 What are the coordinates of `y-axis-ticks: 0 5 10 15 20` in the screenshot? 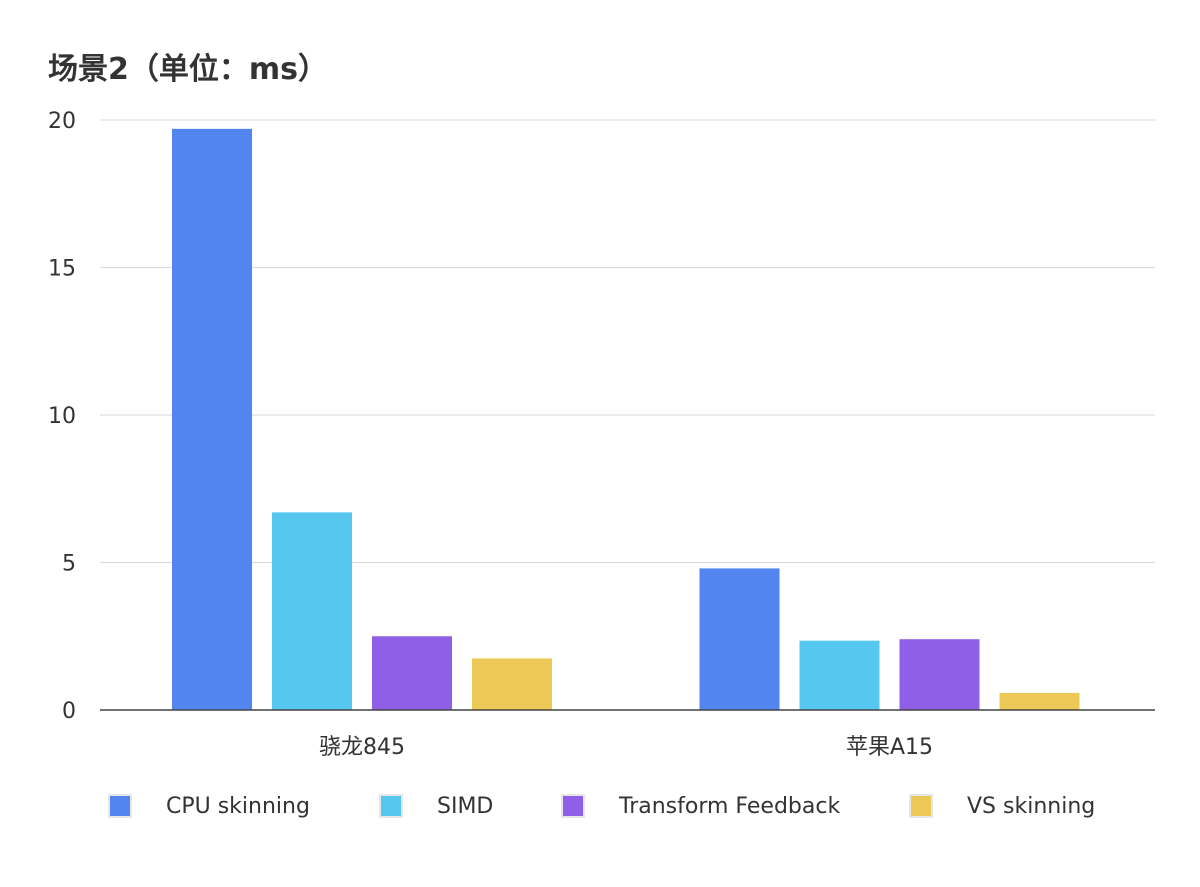 It's located at (62, 416).